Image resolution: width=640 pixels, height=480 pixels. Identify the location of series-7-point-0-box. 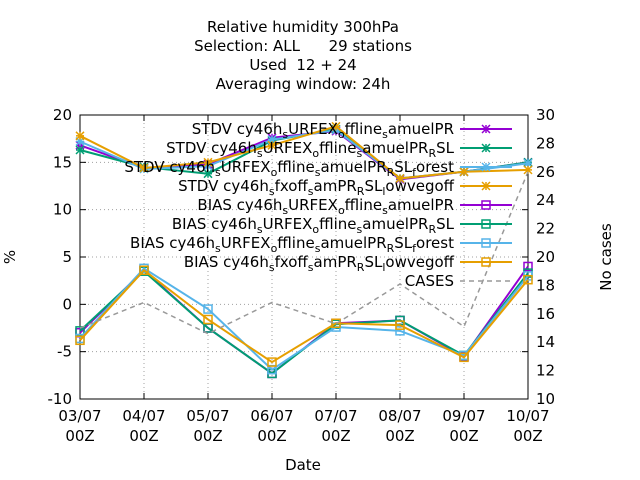
(80, 340).